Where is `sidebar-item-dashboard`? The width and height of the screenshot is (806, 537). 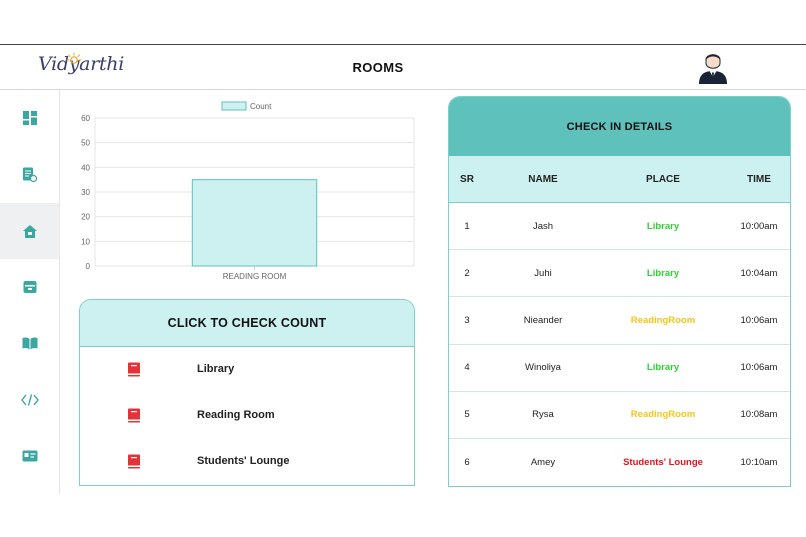 sidebar-item-dashboard is located at coordinates (29, 118).